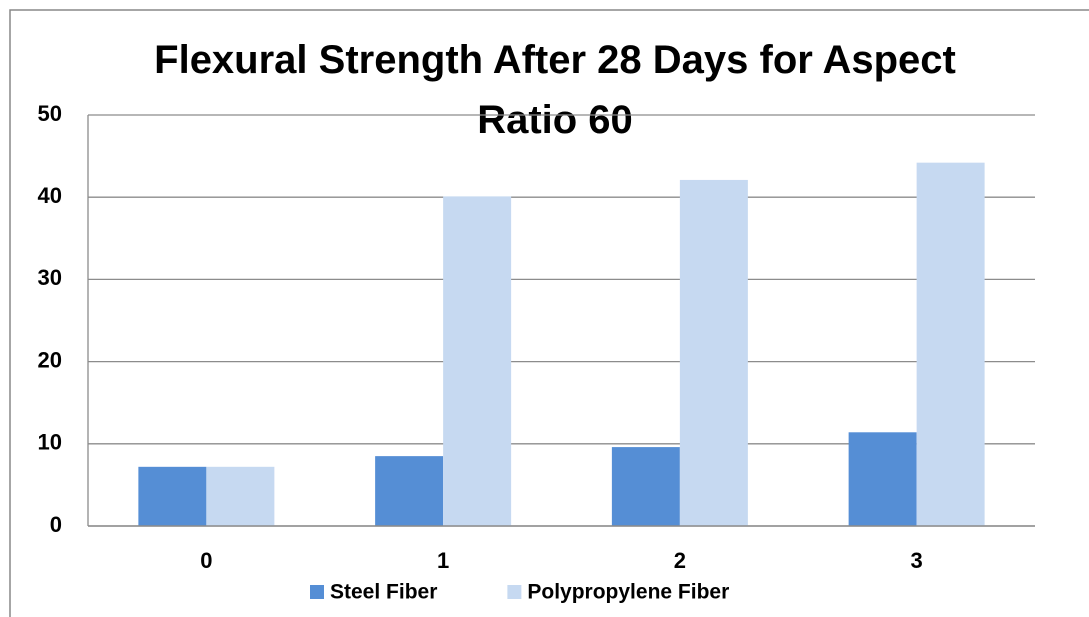 This screenshot has height=617, width=1089. Describe the element at coordinates (50, 442) in the screenshot. I see `y-tick-label: 10` at that location.